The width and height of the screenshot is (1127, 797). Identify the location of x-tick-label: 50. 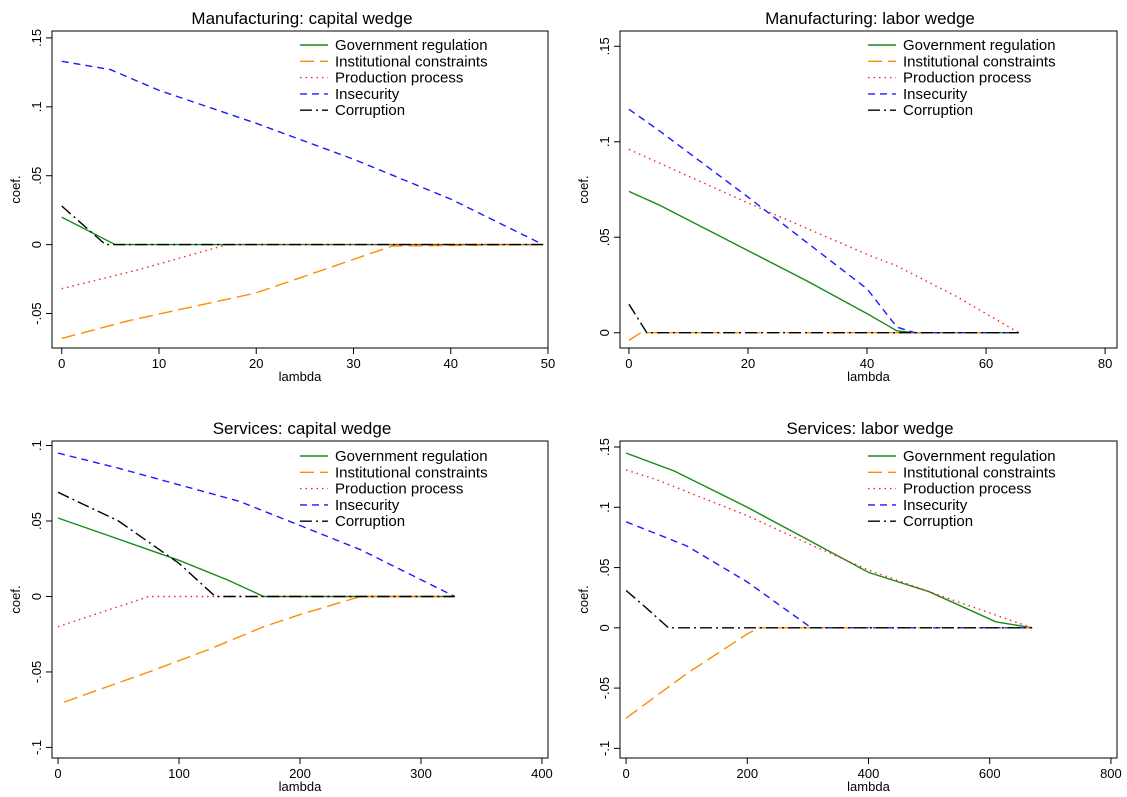
(548, 363).